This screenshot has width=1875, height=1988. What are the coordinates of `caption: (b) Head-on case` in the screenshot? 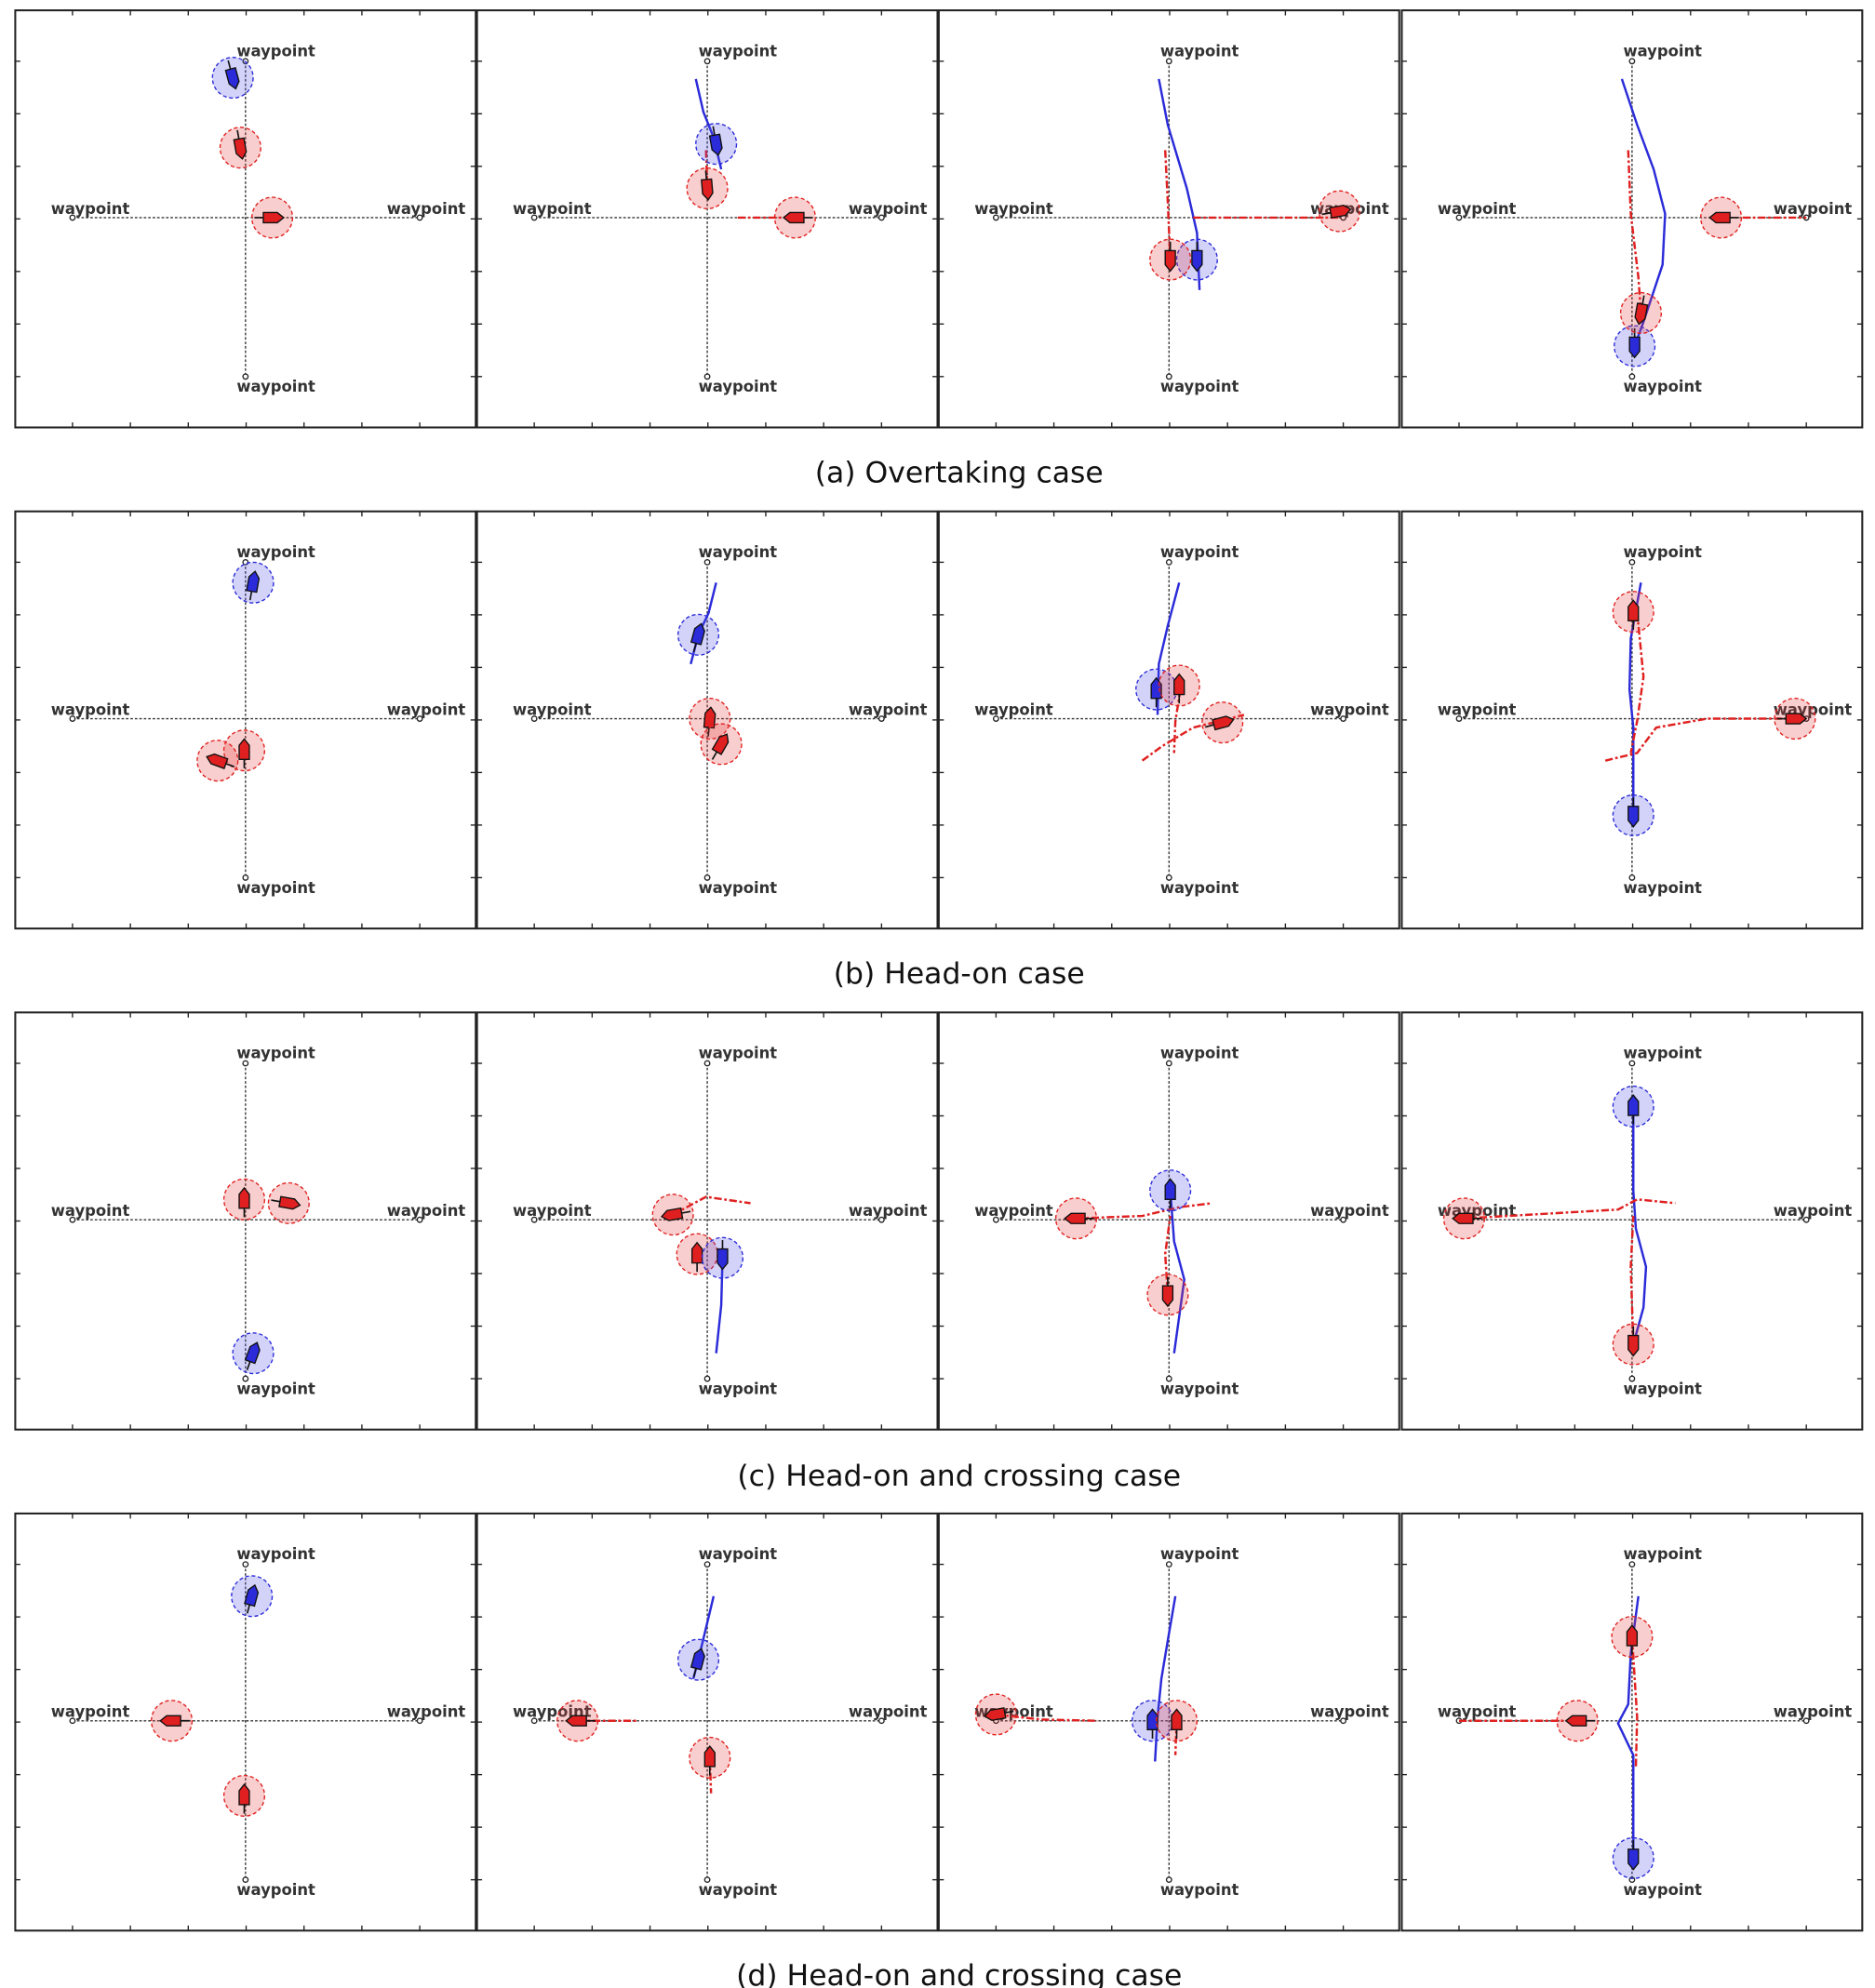 It's located at (959, 974).